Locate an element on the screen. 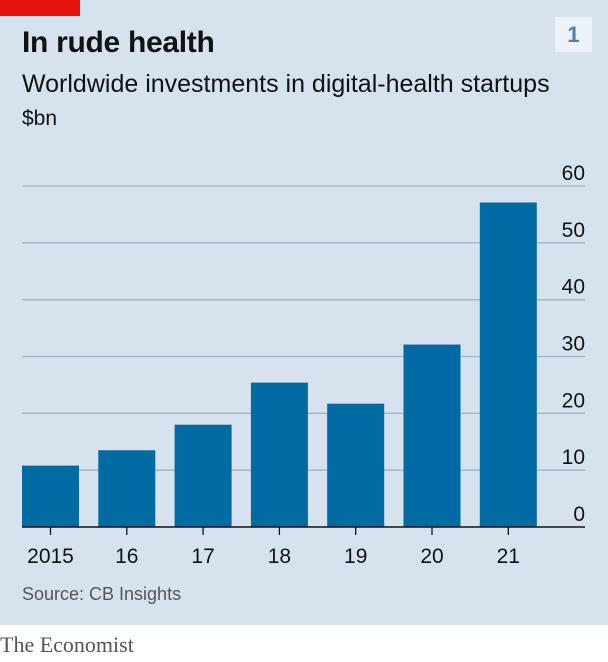  y-axis-unit: $bn is located at coordinates (40, 118).